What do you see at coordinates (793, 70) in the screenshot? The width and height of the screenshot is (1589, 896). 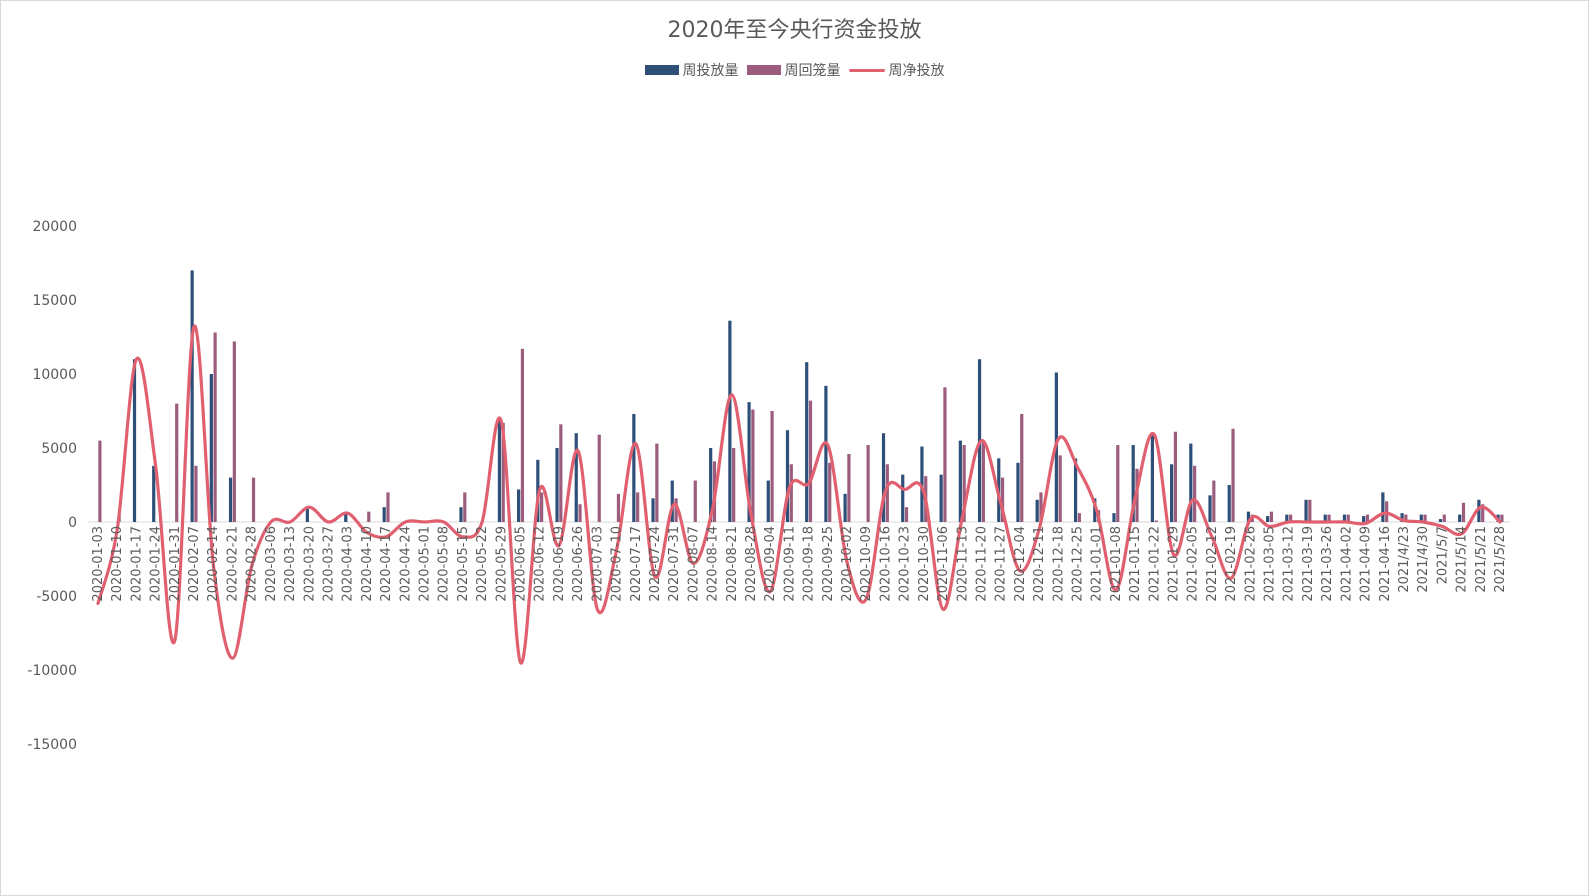 I see `legend-item-weekly-withdrawal: 周回笼量` at bounding box center [793, 70].